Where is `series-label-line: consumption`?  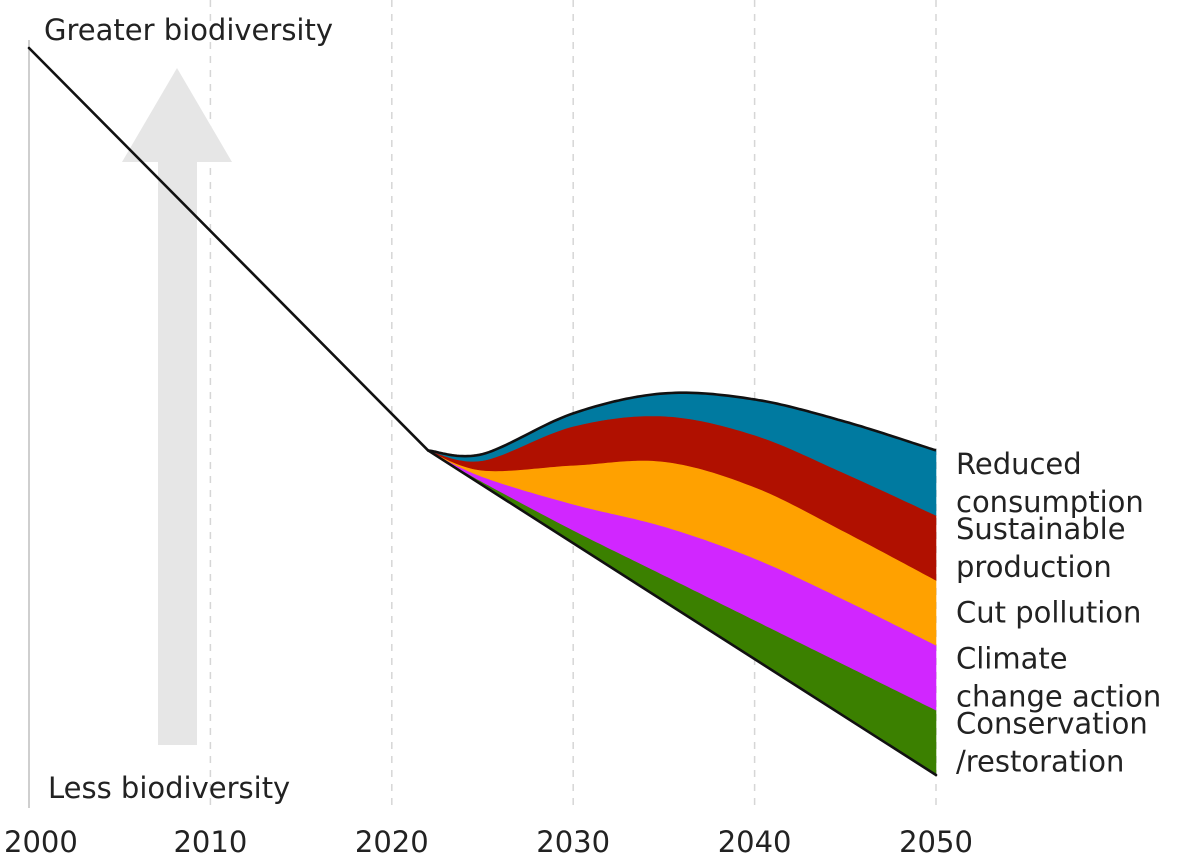 series-label-line: consumption is located at coordinates (1050, 502).